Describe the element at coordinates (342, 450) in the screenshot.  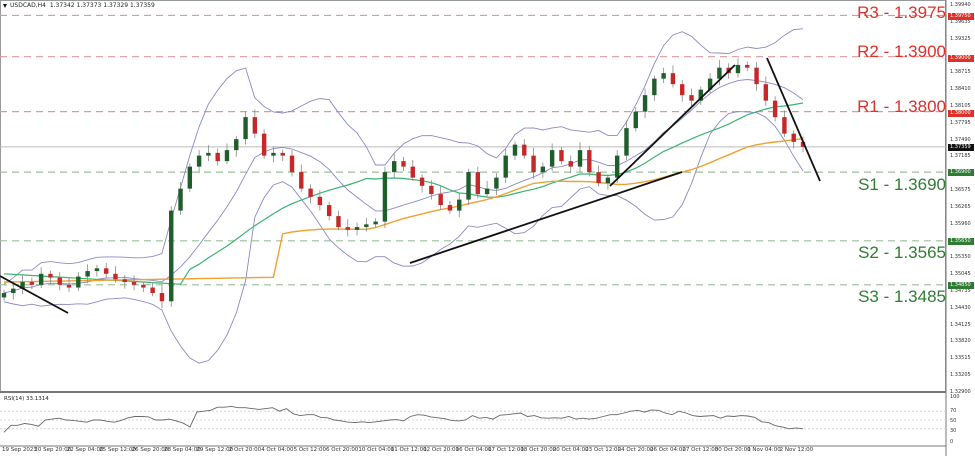
I see `time-axis-tick: 6 Oct 20:00` at that location.